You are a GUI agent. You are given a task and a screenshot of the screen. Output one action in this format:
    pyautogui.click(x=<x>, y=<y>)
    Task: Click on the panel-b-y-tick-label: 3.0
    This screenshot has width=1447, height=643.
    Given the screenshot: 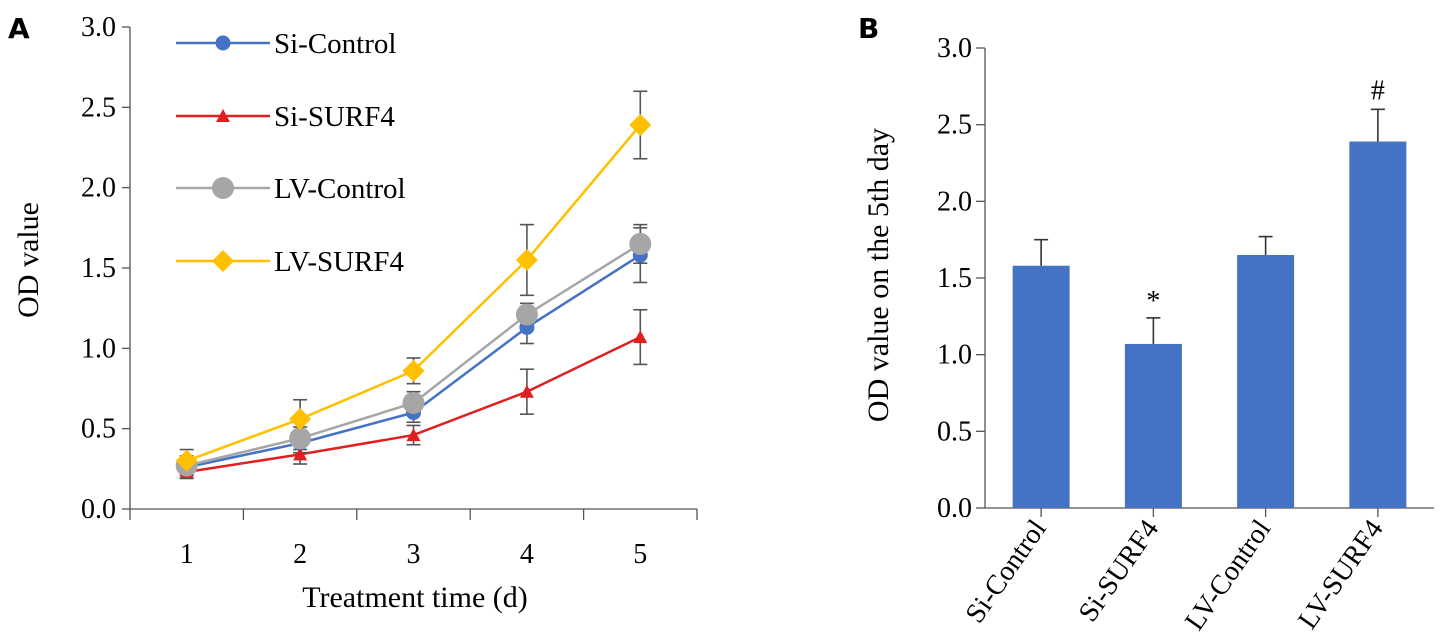 What is the action you would take?
    pyautogui.click(x=954, y=48)
    